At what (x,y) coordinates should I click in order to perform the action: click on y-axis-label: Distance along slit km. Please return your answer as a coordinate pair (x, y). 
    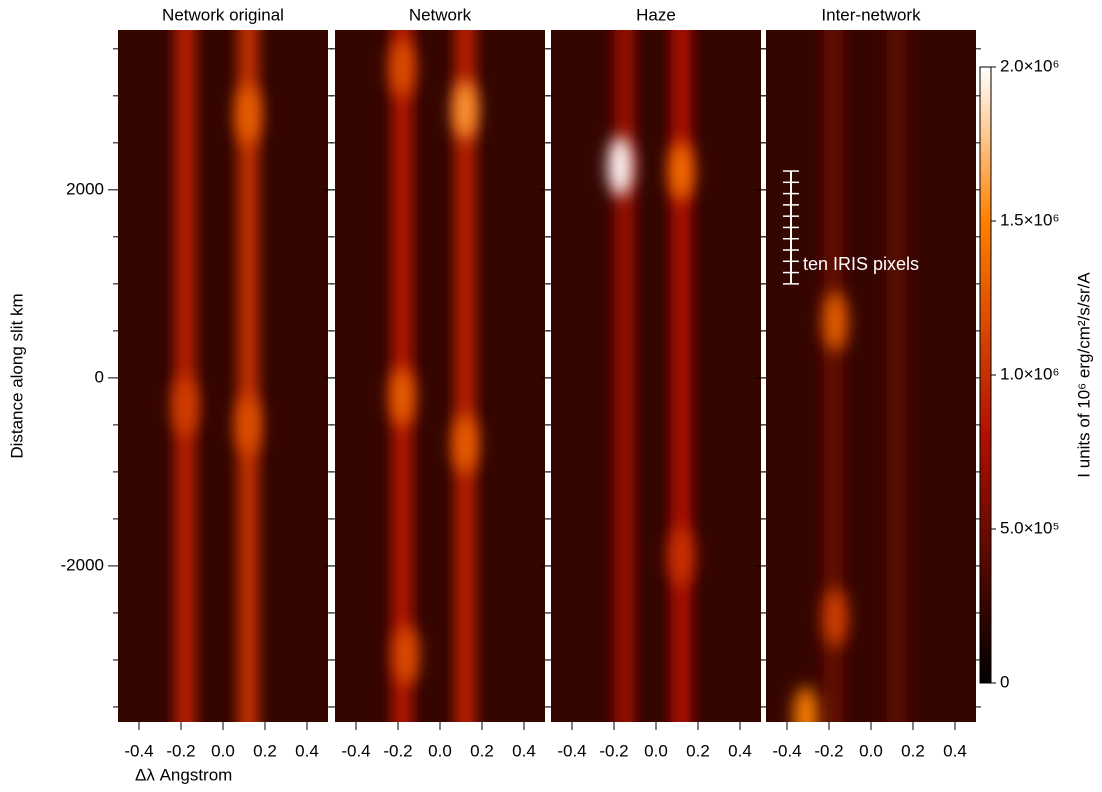
    Looking at the image, I should click on (16, 375).